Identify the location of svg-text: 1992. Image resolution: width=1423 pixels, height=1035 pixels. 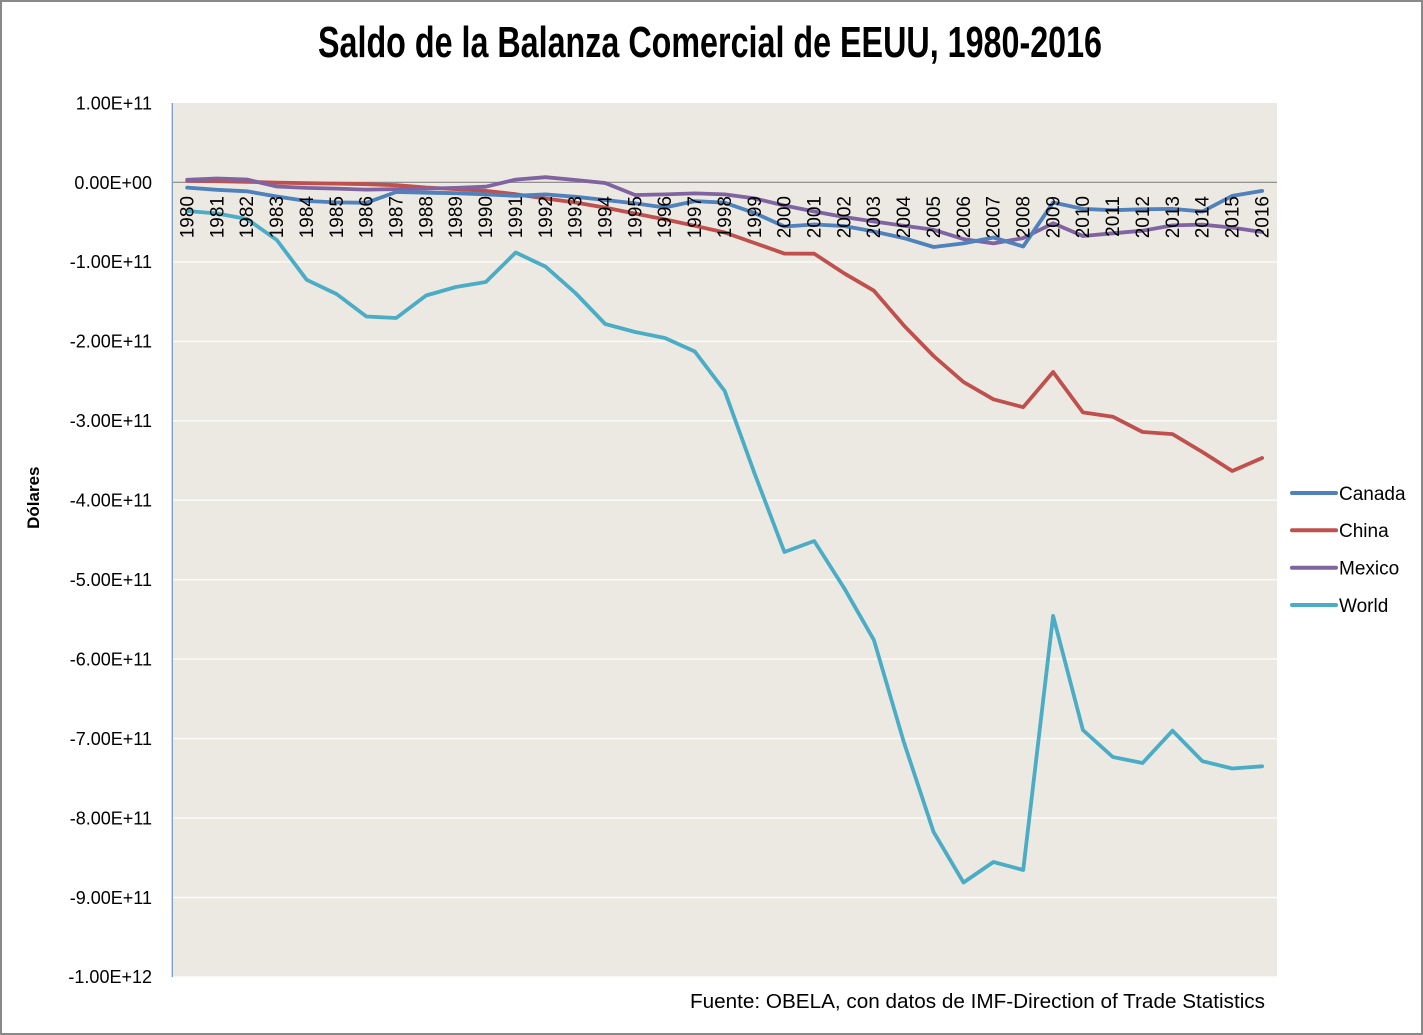
(546, 217).